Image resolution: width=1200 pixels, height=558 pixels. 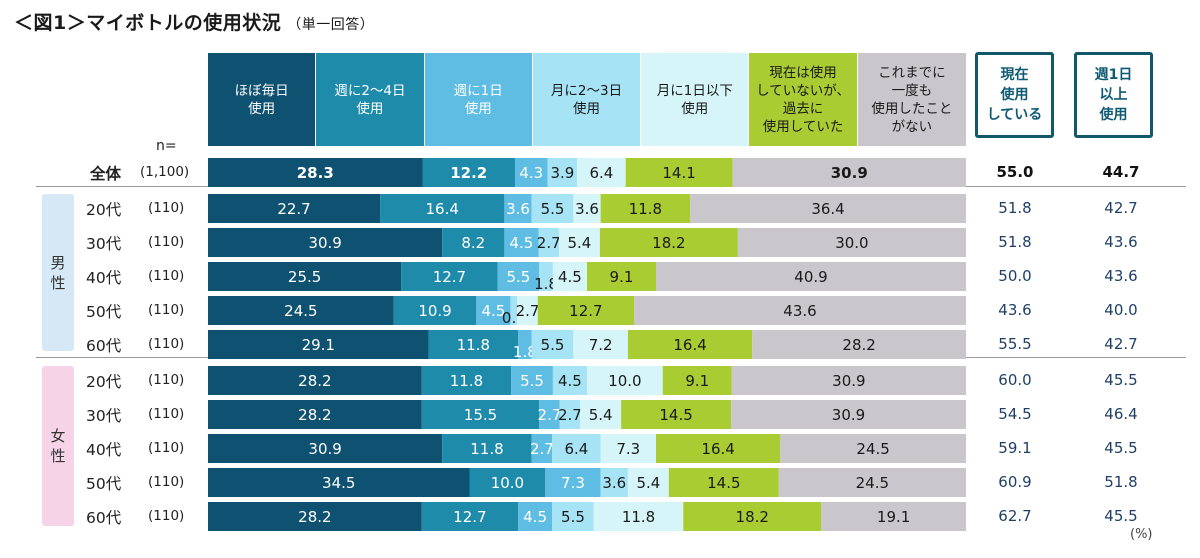 I want to click on group-female: 女性, so click(x=58, y=446).